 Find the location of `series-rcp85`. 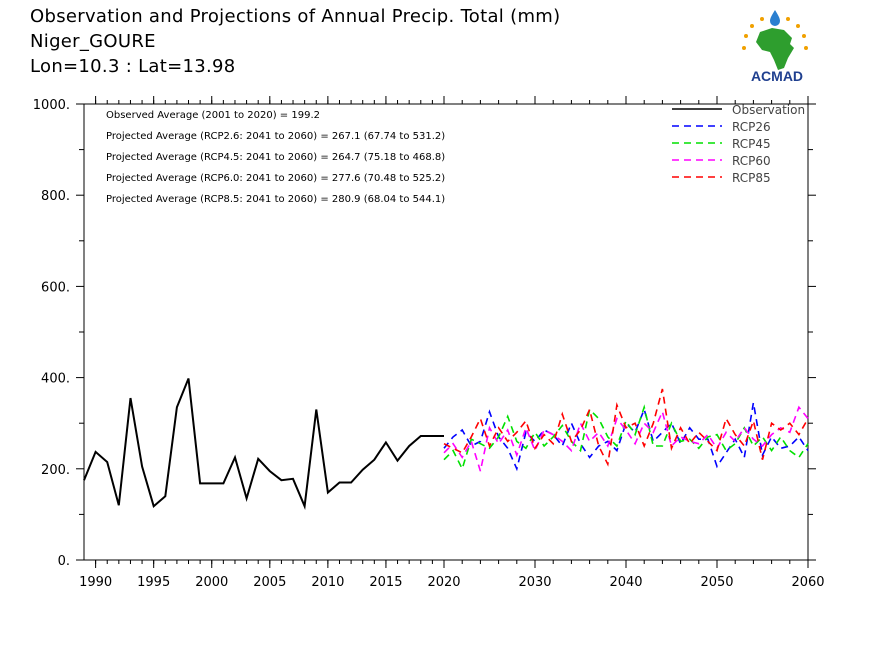

series-rcp85 is located at coordinates (626, 427).